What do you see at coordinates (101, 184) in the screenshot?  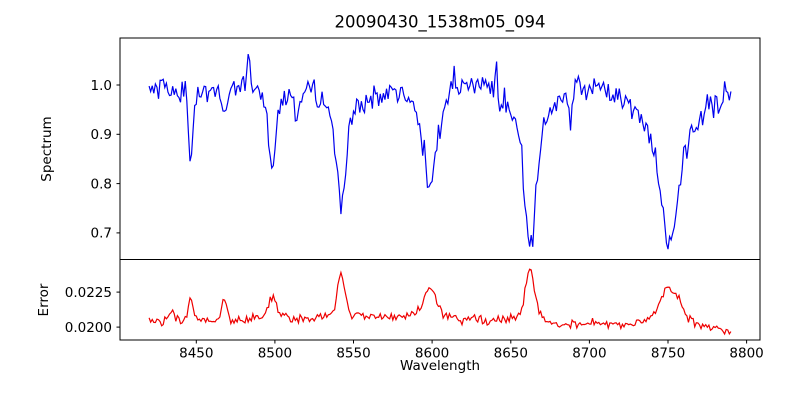 I see `y-tick-label: 0.8` at bounding box center [101, 184].